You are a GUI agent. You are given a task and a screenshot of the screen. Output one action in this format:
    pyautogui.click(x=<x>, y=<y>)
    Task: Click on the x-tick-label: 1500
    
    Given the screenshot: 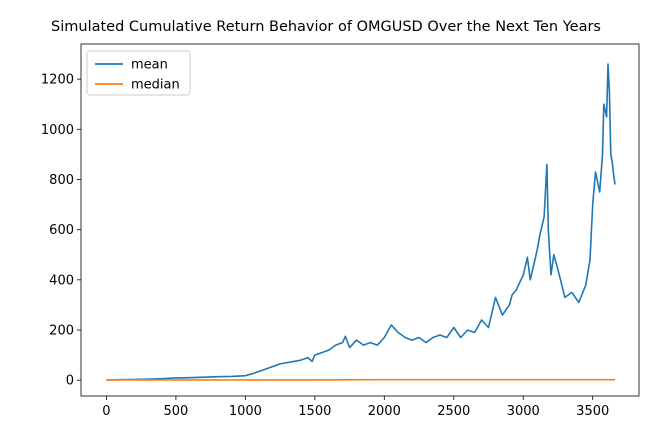 What is the action you would take?
    pyautogui.click(x=314, y=411)
    